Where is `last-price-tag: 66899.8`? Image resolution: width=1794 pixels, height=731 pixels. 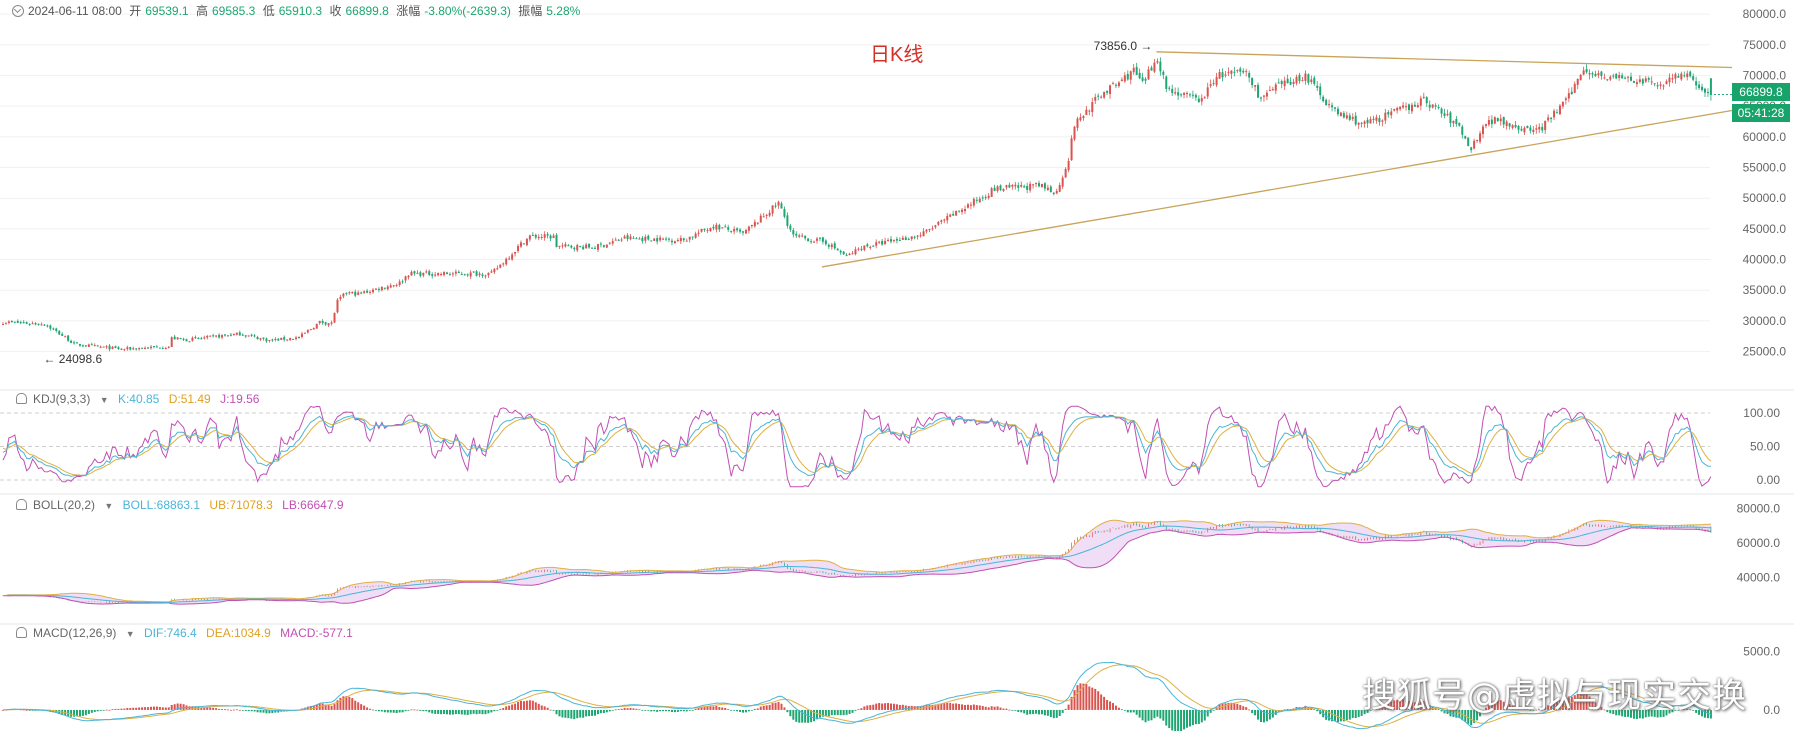 last-price-tag: 66899.8 is located at coordinates (1761, 92).